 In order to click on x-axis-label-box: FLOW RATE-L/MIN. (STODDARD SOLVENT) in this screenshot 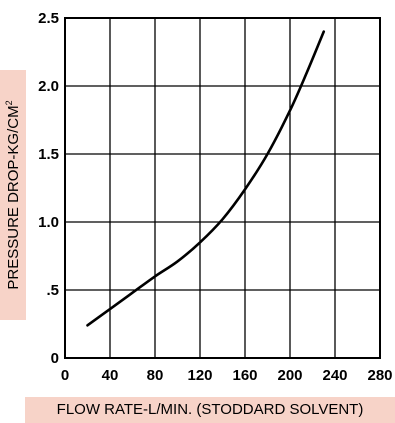, I will do `click(210, 410)`.